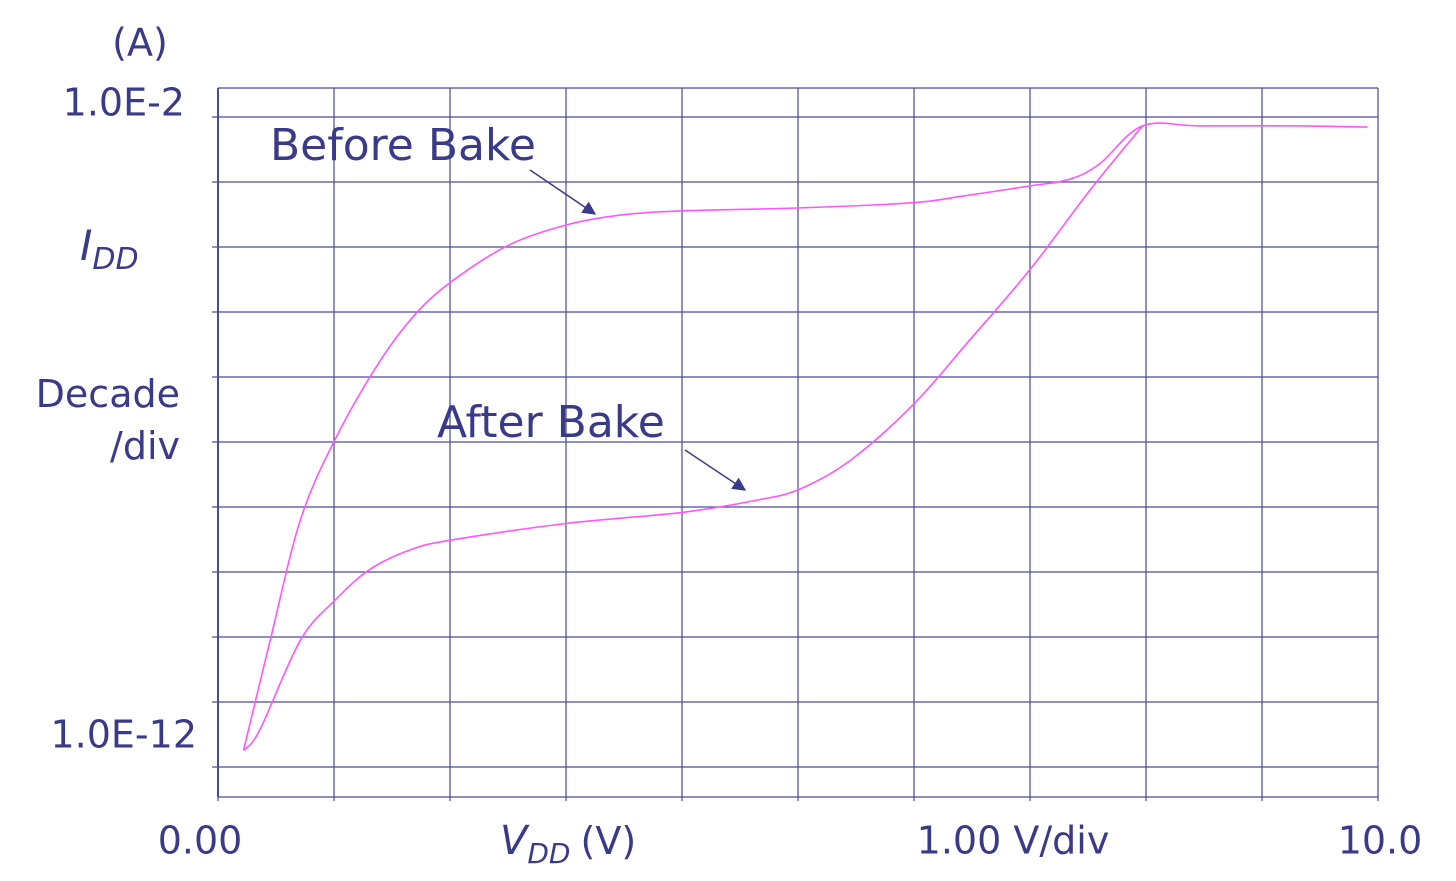  Describe the element at coordinates (1013, 841) in the screenshot. I see `x-division-label: 1.00 V/div` at that location.